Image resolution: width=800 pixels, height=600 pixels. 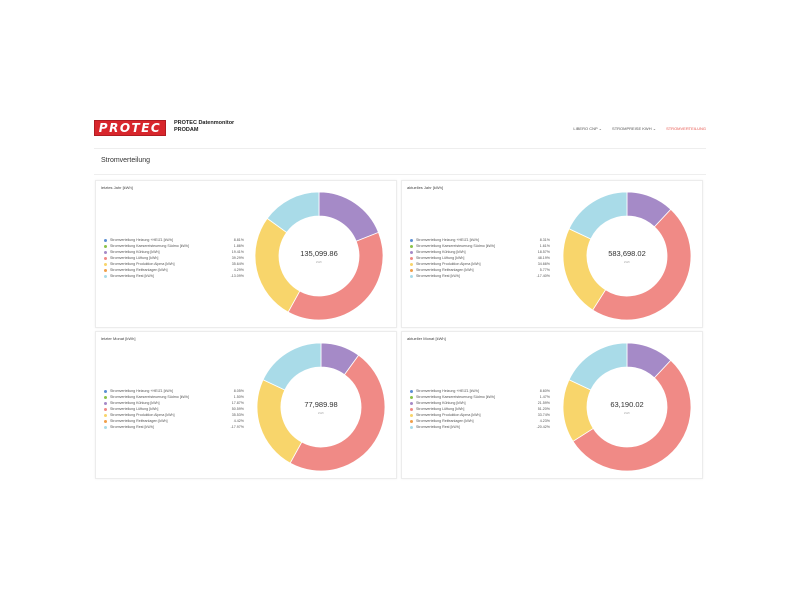 What do you see at coordinates (174, 258) in the screenshot?
I see `legend-item: Stromverteilung Lüftung [kWh] 39.29%` at bounding box center [174, 258].